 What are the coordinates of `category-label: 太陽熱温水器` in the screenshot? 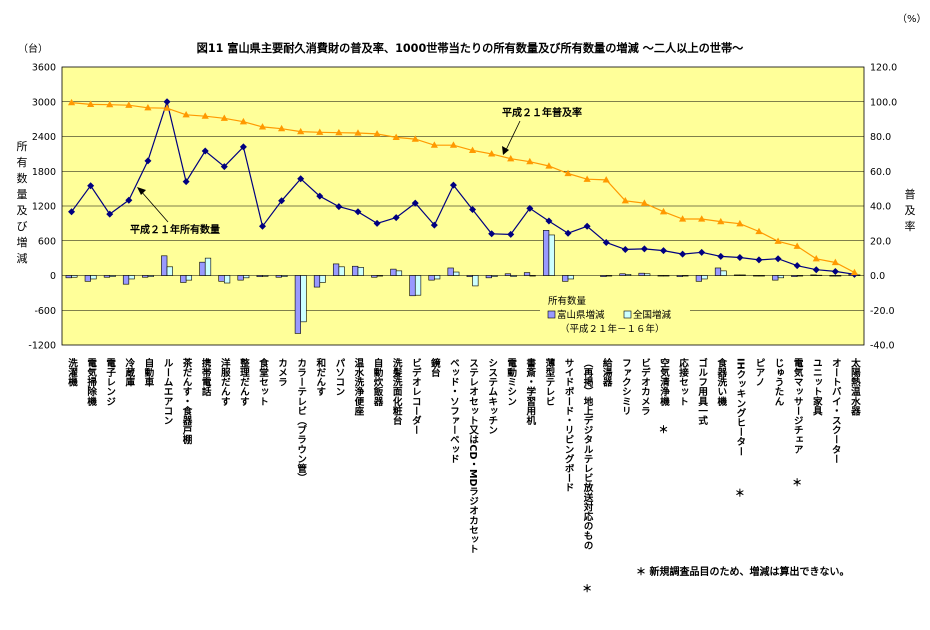 It's located at (855, 386).